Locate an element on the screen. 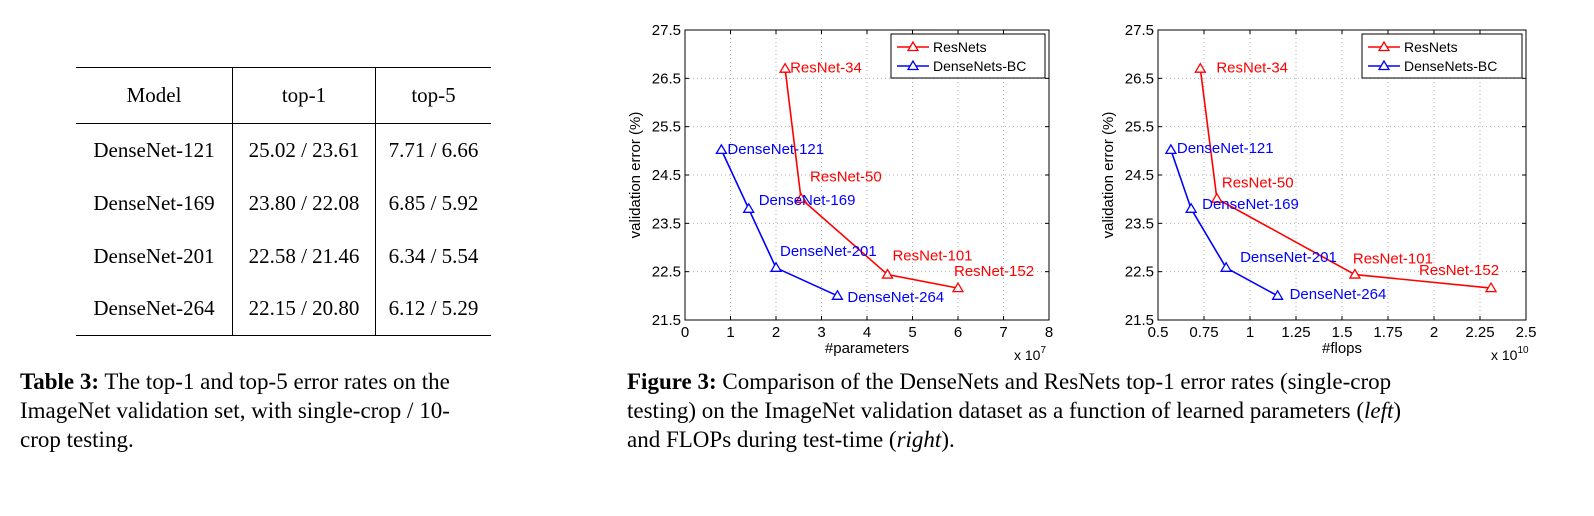 The height and width of the screenshot is (516, 1594). column-header-top1: top-1 is located at coordinates (304, 95).